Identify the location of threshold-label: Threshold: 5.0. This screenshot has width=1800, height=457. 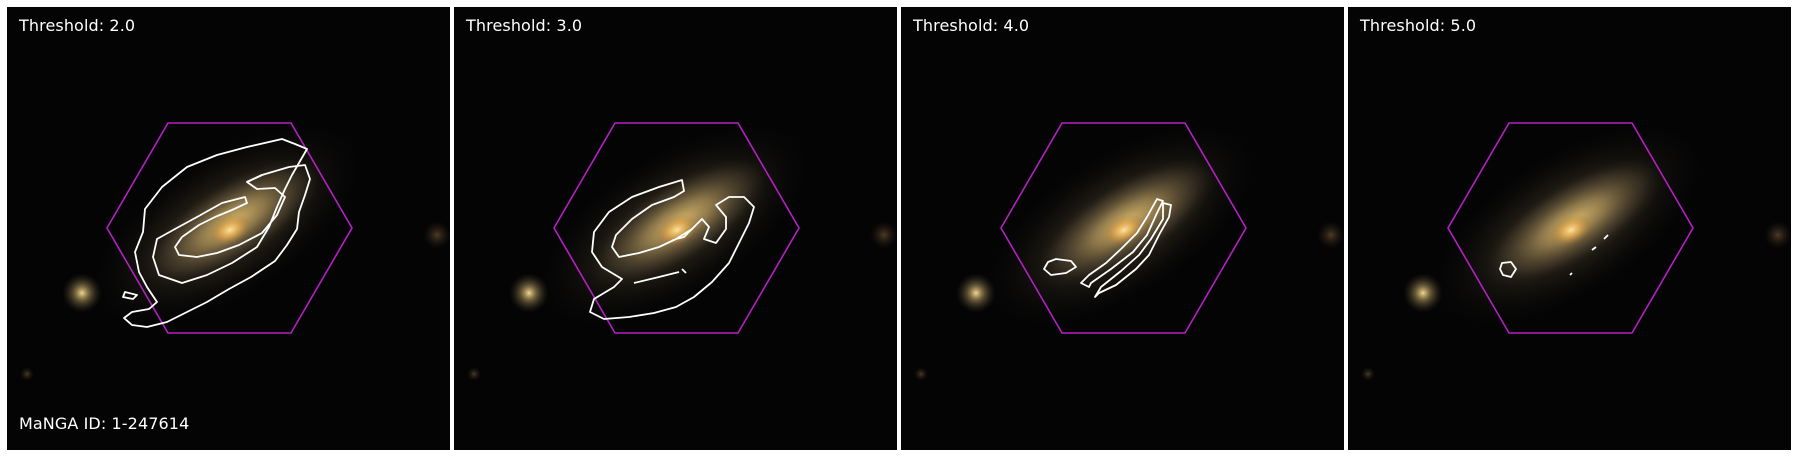
(1418, 25).